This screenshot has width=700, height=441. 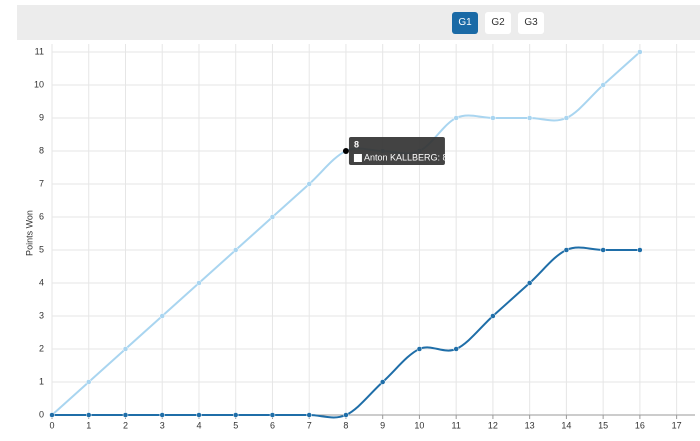 What do you see at coordinates (41, 348) in the screenshot?
I see `y-tick-label: 2` at bounding box center [41, 348].